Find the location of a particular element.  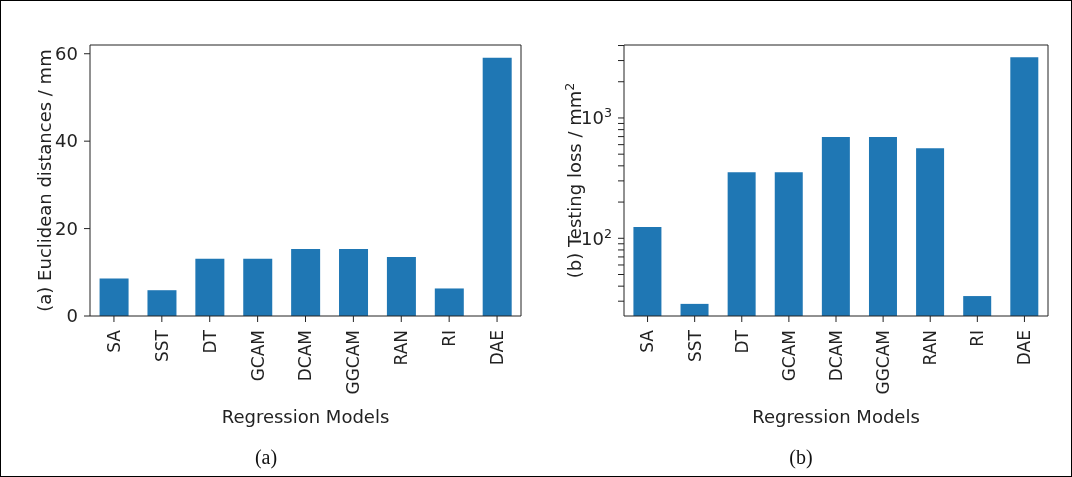

text: (b) is located at coordinates (801, 457).